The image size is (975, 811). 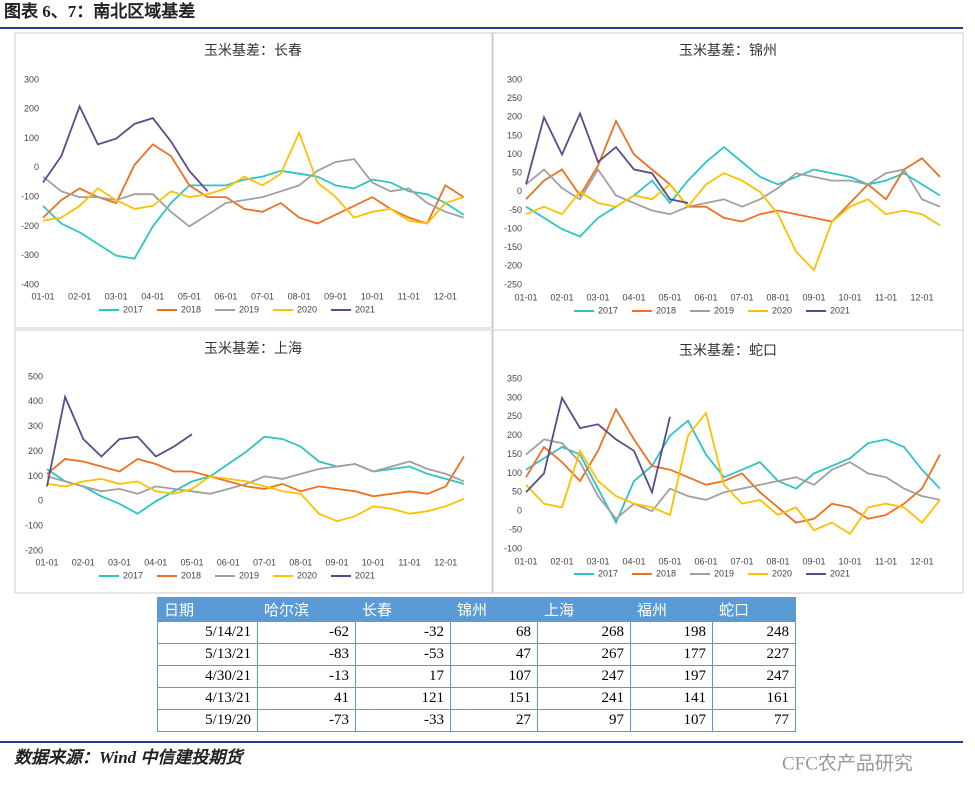 I want to click on chart-title: 玉米基差：长春, so click(x=253, y=50).